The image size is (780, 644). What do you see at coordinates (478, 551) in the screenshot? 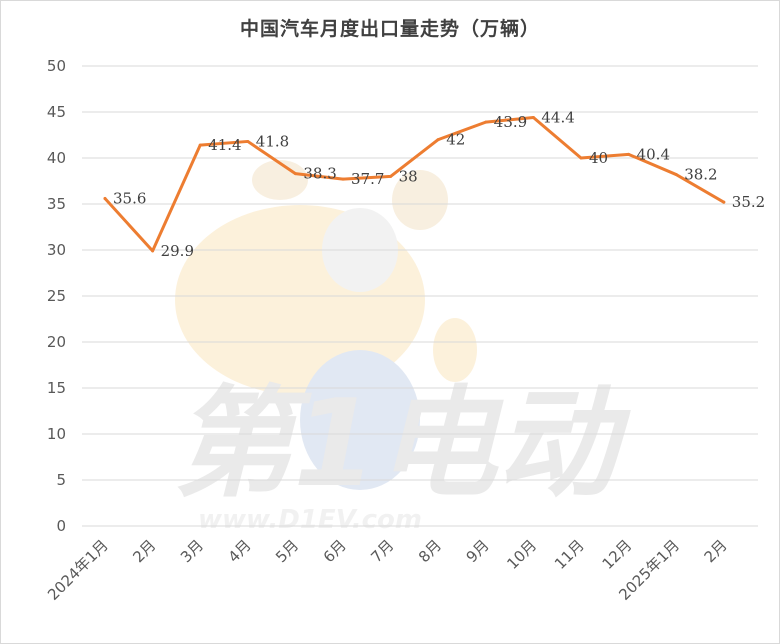
I see `x-tick-label: 9月` at bounding box center [478, 551].